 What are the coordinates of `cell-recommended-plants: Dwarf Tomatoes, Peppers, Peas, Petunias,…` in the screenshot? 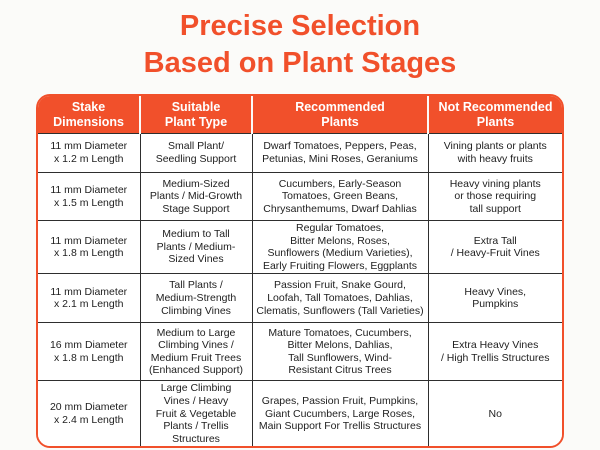 It's located at (340, 153).